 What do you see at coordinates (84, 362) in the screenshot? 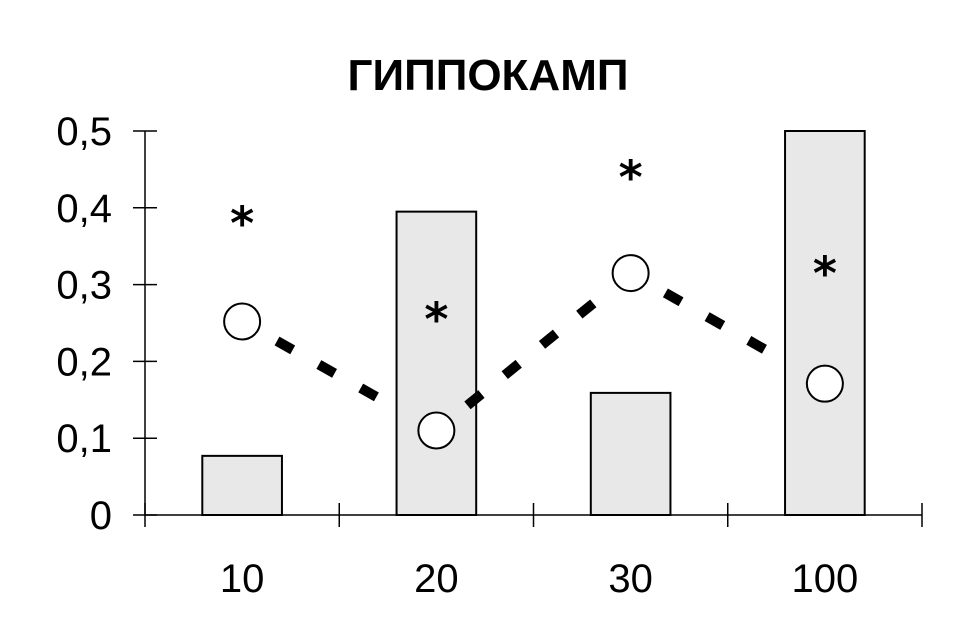
I see `y-tick-label: 0,2` at bounding box center [84, 362].